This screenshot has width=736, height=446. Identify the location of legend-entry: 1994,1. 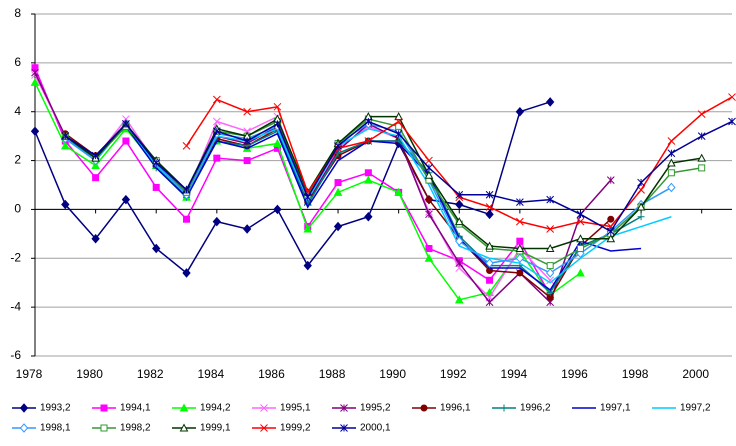
(121, 408).